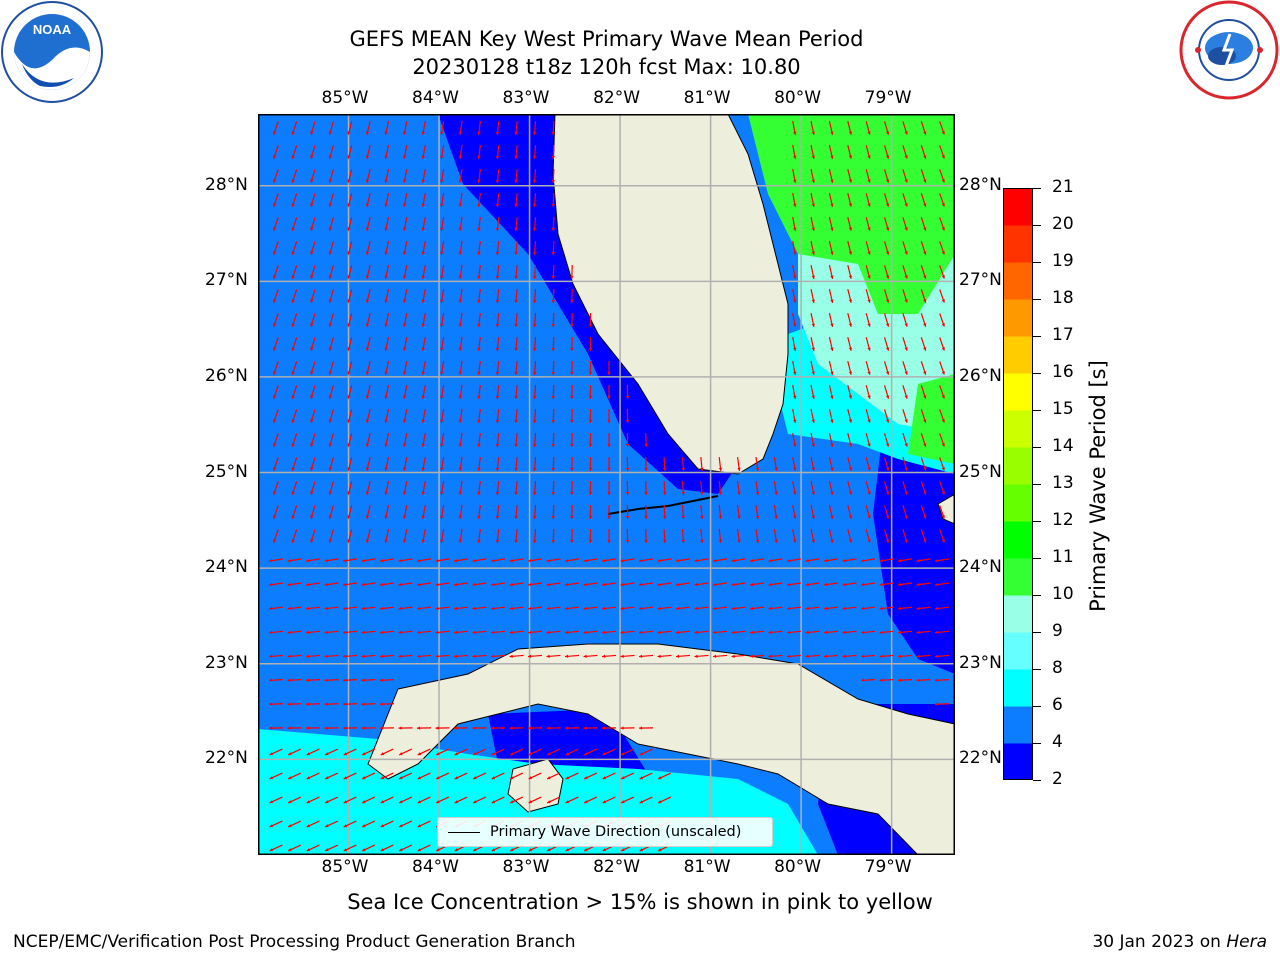 The width and height of the screenshot is (1280, 960). Describe the element at coordinates (1018, 466) in the screenshot. I see `colorbar-segment` at that location.